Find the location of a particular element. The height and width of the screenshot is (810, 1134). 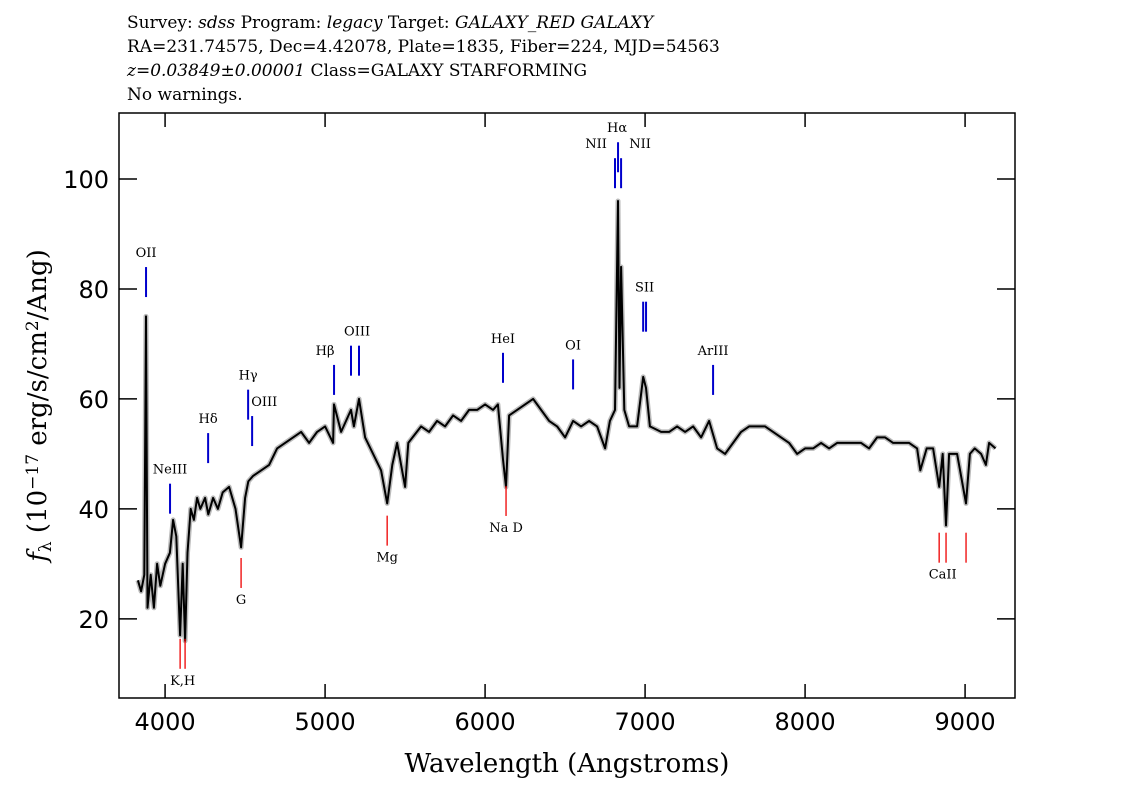

x-tick-label: 9000 is located at coordinates (965, 722).